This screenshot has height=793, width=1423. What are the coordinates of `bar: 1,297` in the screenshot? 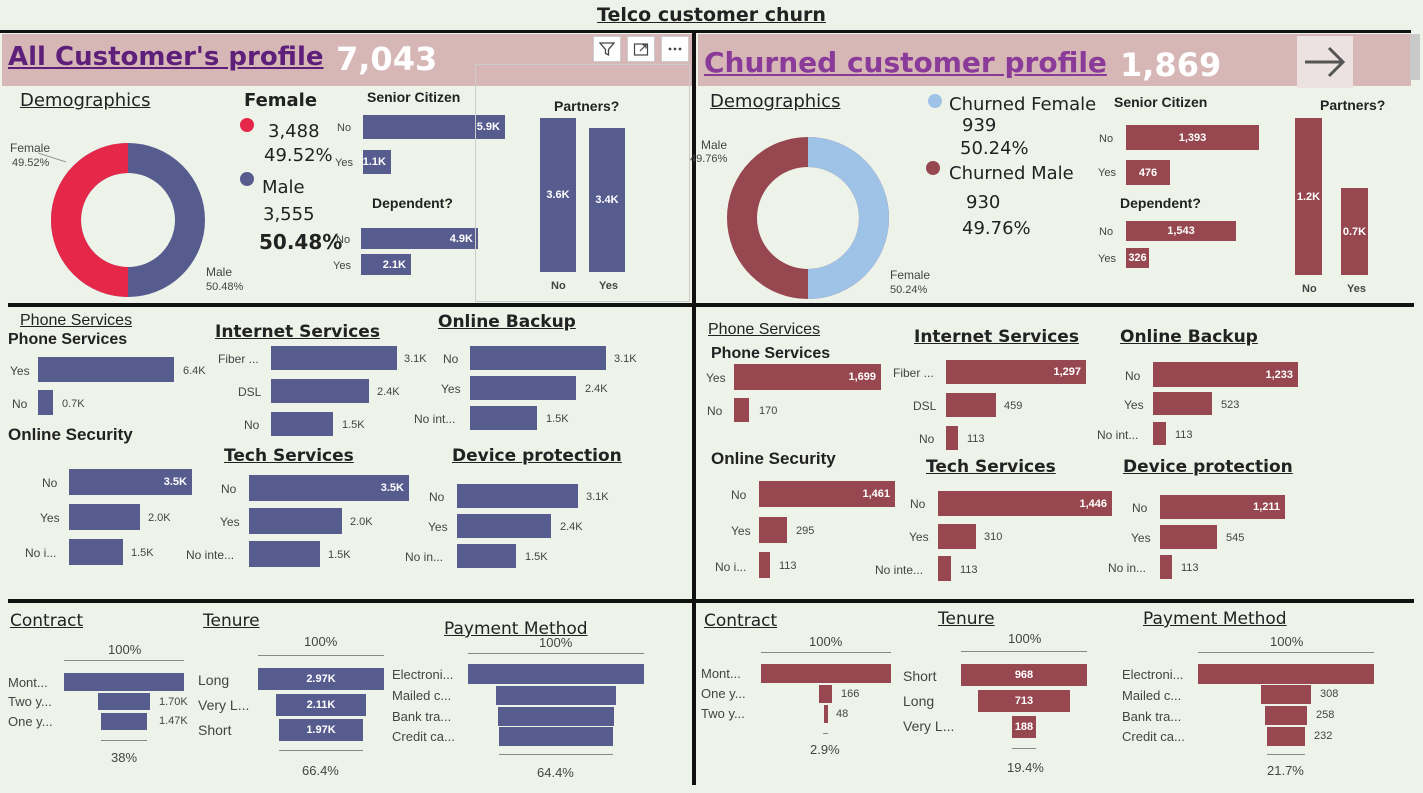 It's located at (1016, 372).